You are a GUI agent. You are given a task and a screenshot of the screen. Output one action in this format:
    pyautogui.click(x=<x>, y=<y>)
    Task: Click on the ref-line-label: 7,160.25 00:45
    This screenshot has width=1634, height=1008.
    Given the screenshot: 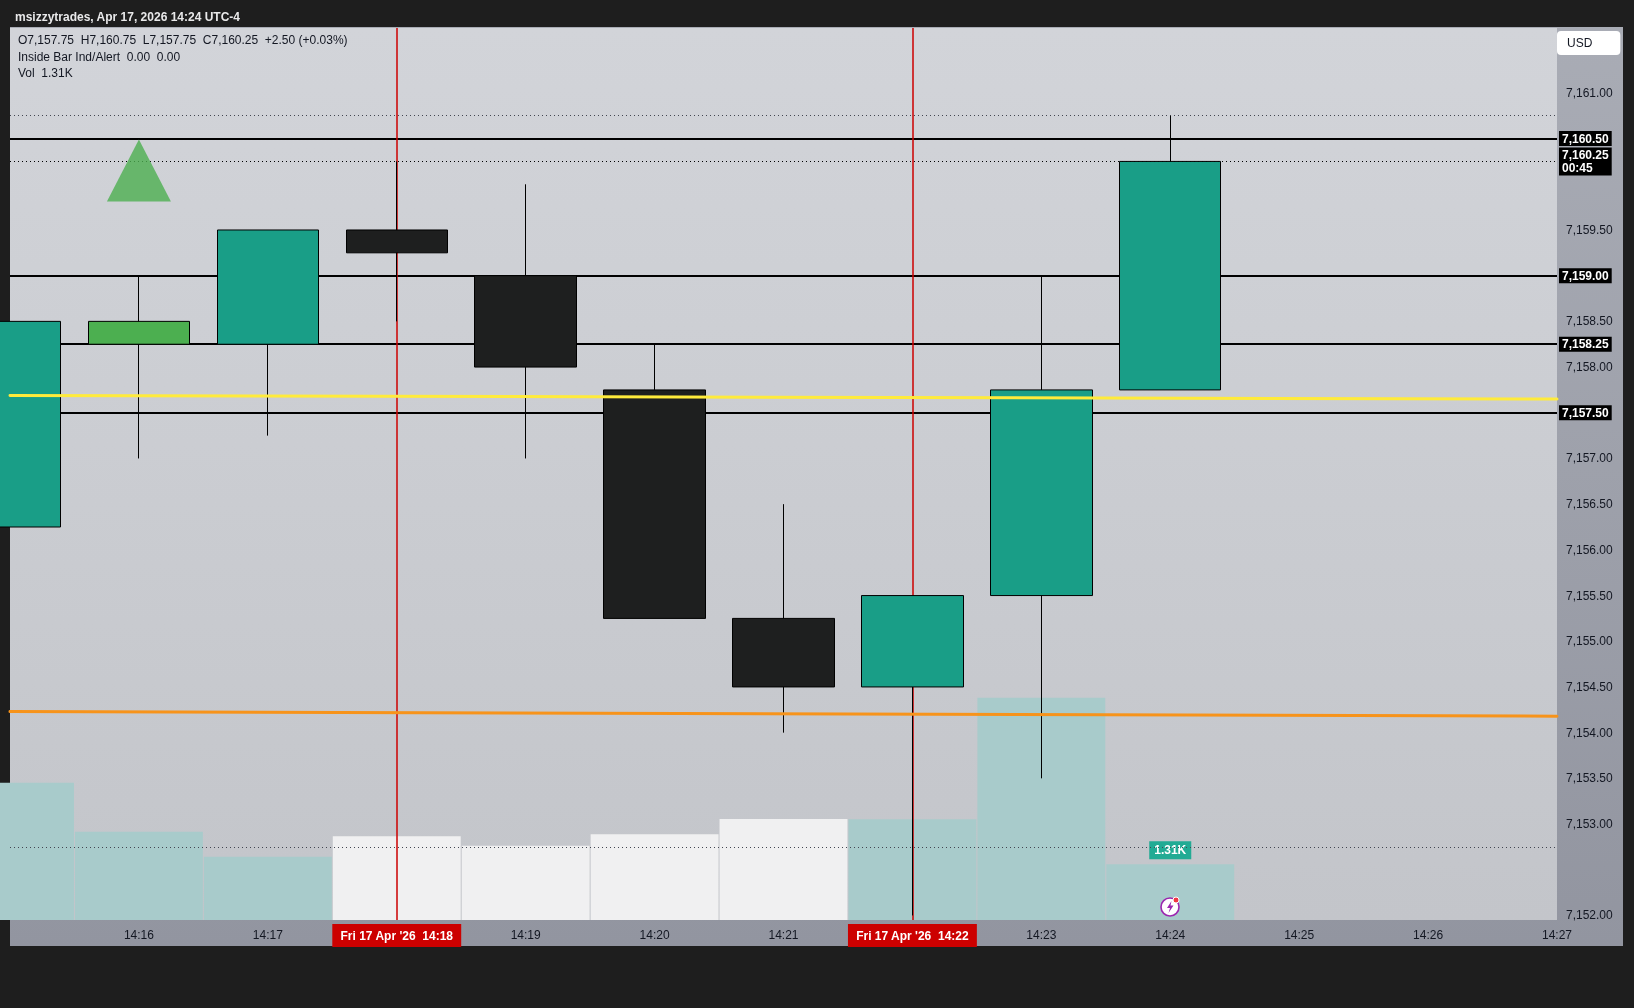 What is the action you would take?
    pyautogui.click(x=1586, y=161)
    